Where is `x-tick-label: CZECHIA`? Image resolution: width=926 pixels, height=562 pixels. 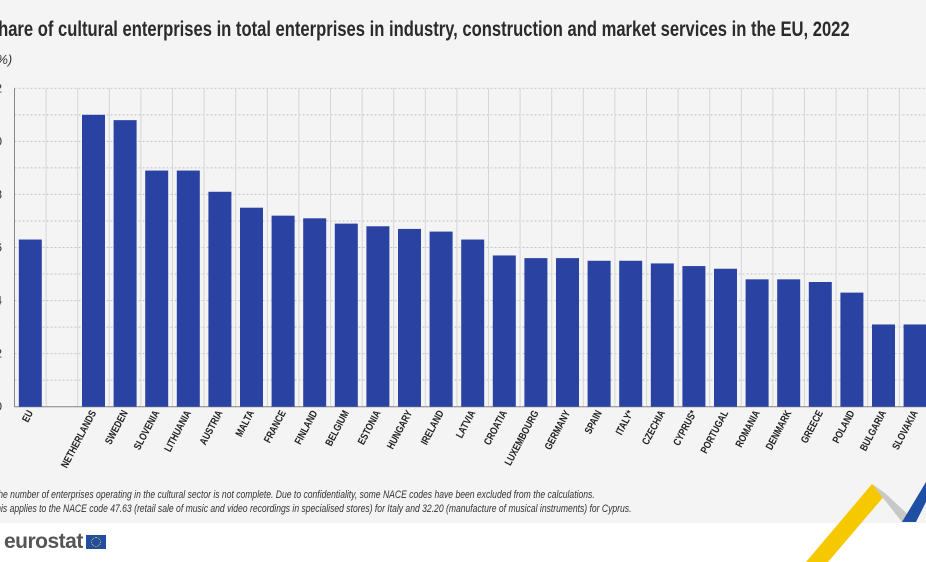 x-tick-label: CZECHIA is located at coordinates (654, 427).